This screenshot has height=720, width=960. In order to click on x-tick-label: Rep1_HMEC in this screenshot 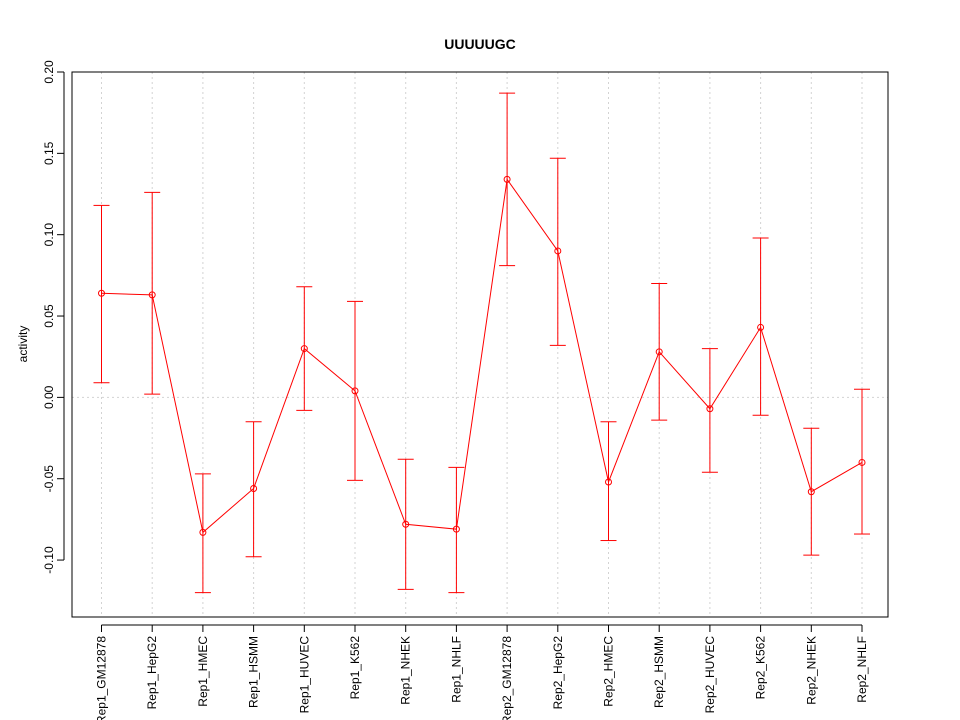, I will do `click(203, 671)`.